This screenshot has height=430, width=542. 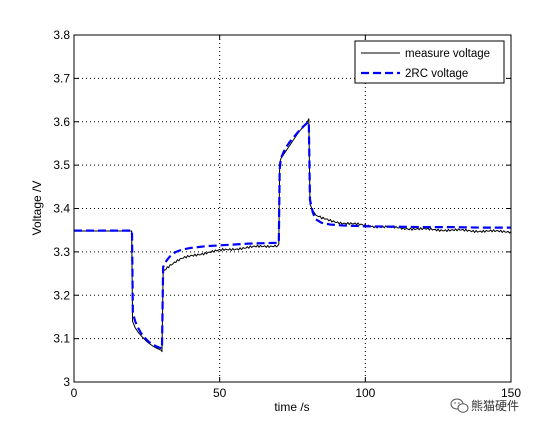 I want to click on x-tick-label: 150, so click(x=511, y=393).